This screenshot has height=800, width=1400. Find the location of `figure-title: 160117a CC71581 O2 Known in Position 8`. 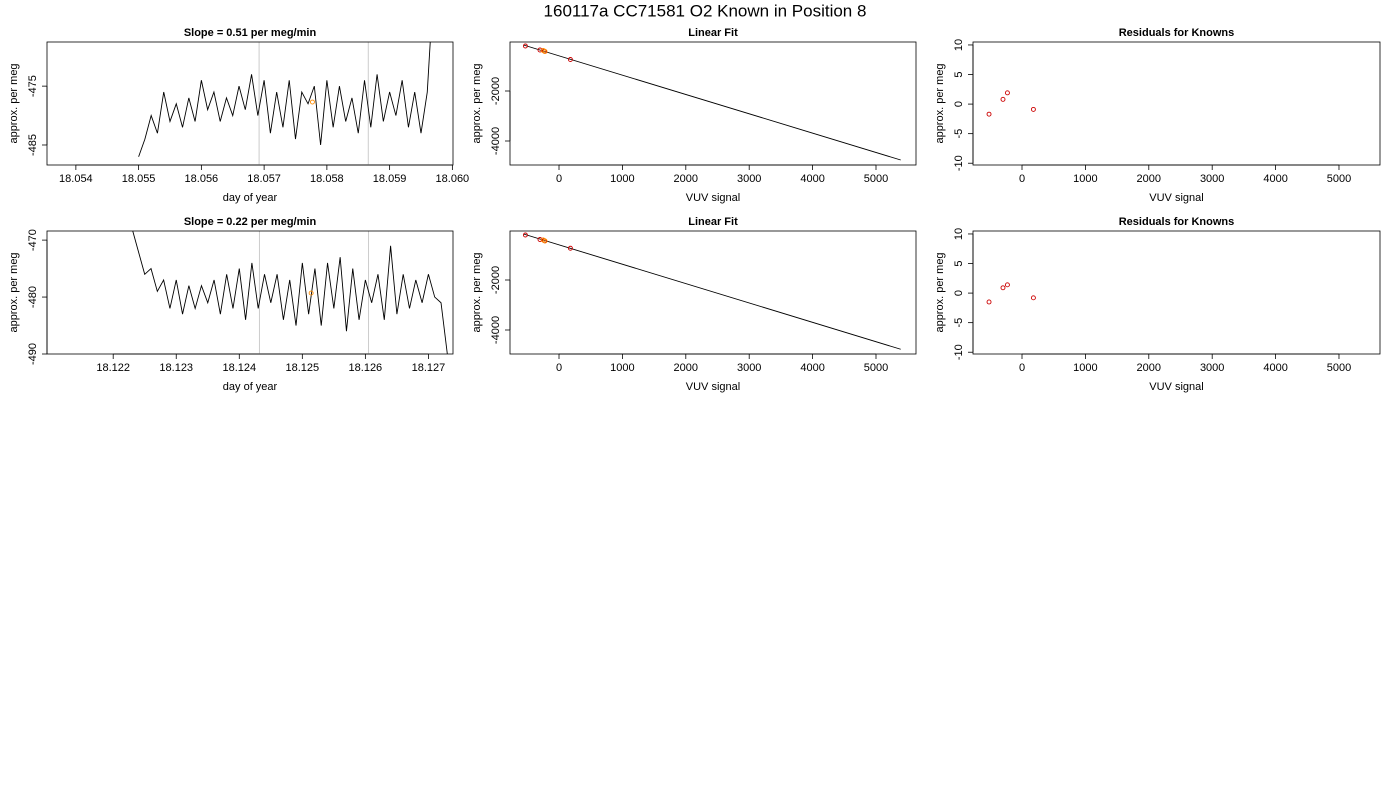

figure-title: 160117a CC71581 O2 Known in Position 8 is located at coordinates (705, 10).